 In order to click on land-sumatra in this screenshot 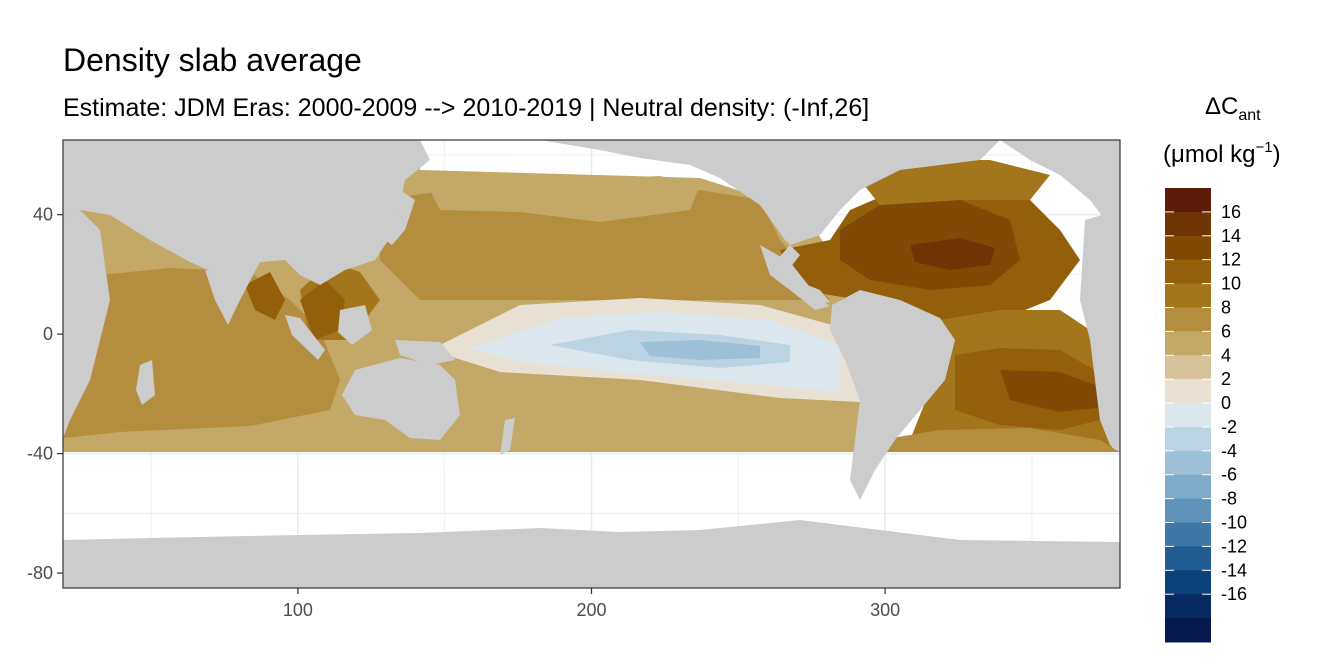, I will do `click(305, 337)`.